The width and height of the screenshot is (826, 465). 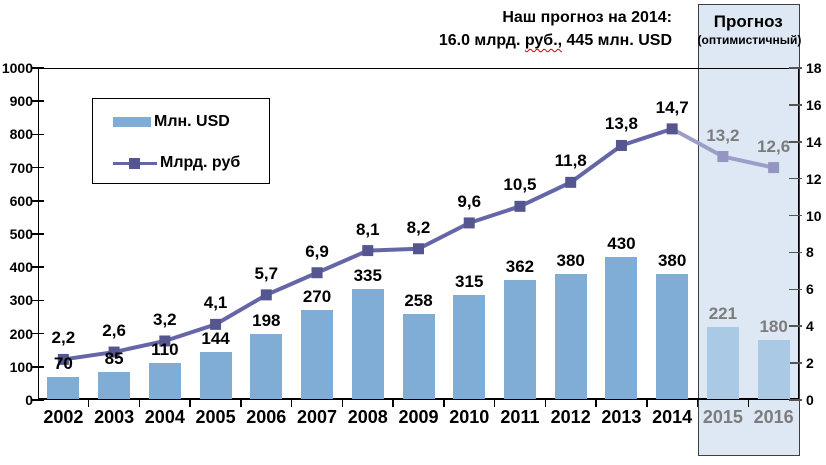 I want to click on line-label-2014: 14,7, so click(x=672, y=107).